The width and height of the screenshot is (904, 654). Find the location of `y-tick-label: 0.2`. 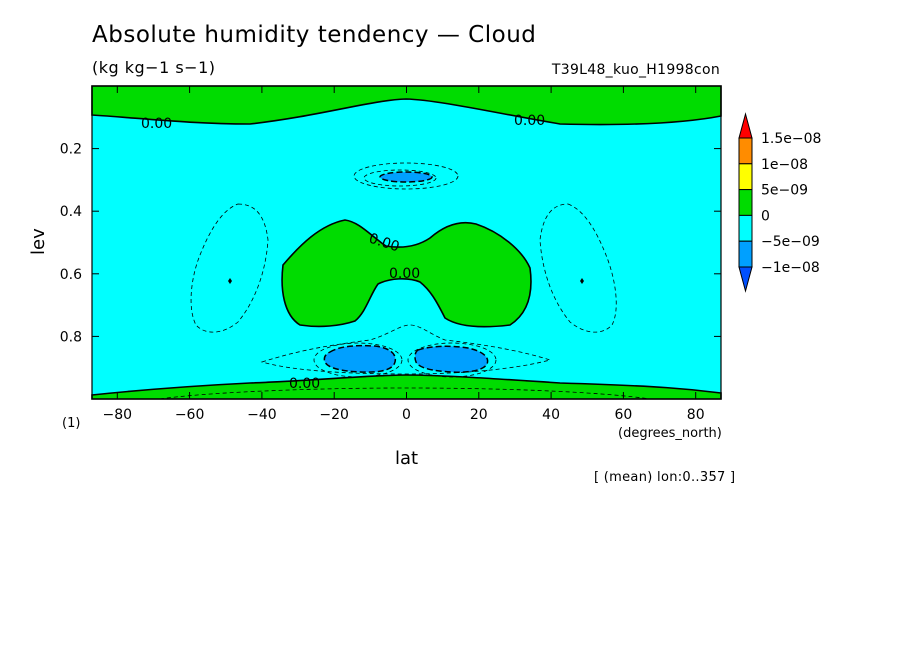

y-tick-label: 0.2 is located at coordinates (71, 150).